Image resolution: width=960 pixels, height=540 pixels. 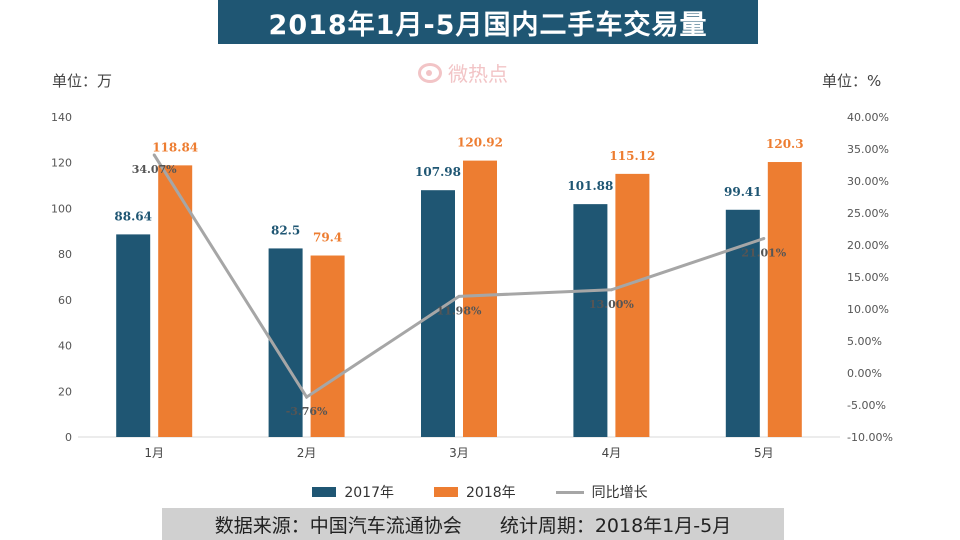 I want to click on y-right-tick-label: 10.00%, so click(x=868, y=309).